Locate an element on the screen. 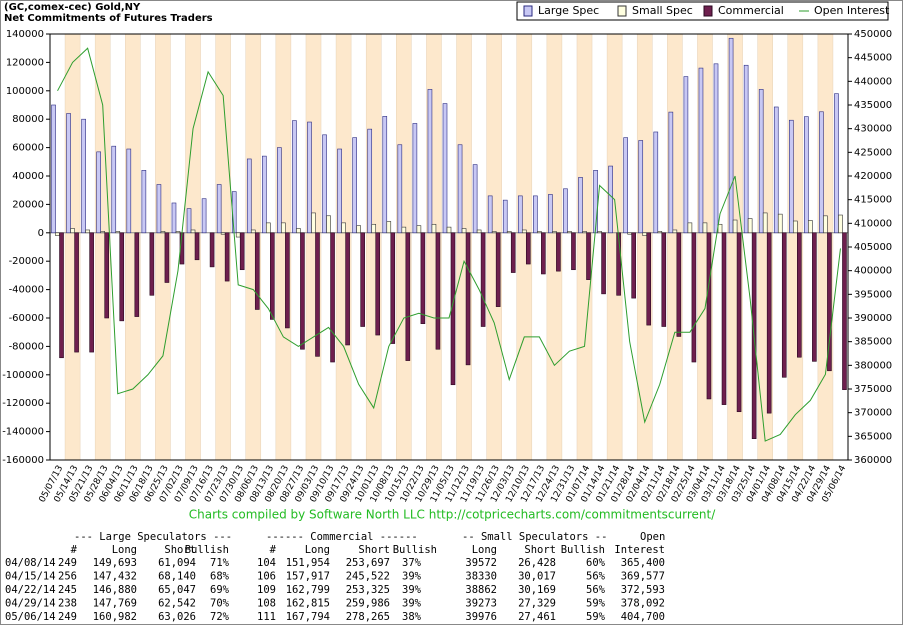 The width and height of the screenshot is (903, 625). y2-tick-label: 405000 is located at coordinates (873, 247).